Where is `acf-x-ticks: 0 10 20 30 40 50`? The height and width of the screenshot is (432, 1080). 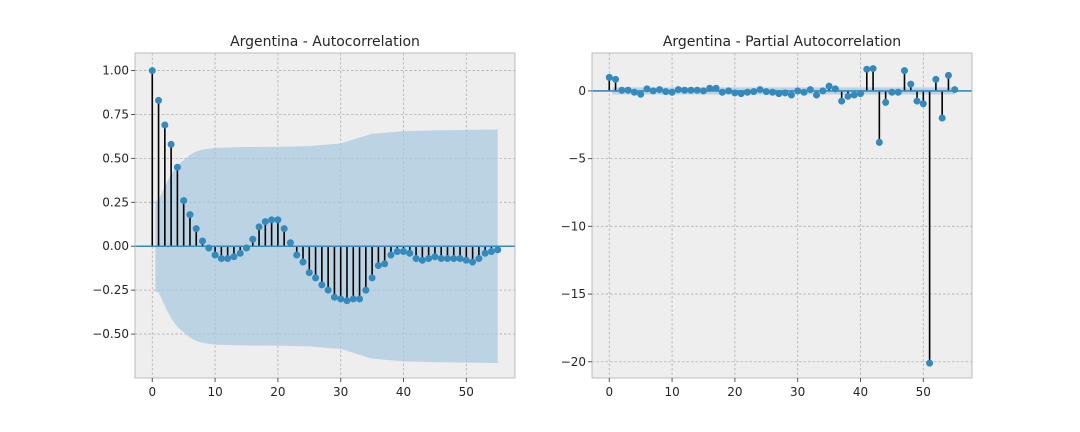 acf-x-ticks: 0 10 20 30 40 50 is located at coordinates (311, 388).